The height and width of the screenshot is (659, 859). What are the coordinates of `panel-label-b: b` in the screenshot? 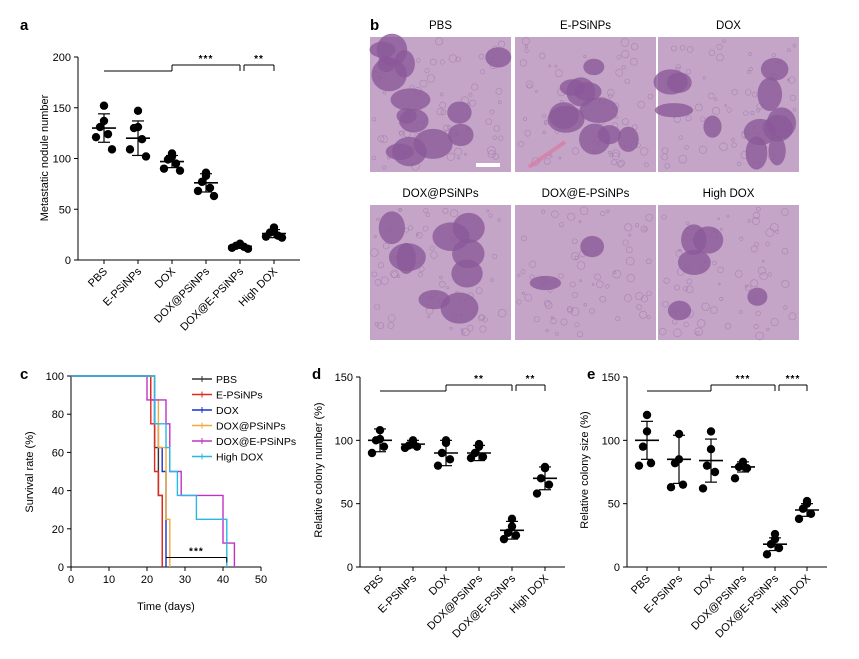 It's located at (374, 25).